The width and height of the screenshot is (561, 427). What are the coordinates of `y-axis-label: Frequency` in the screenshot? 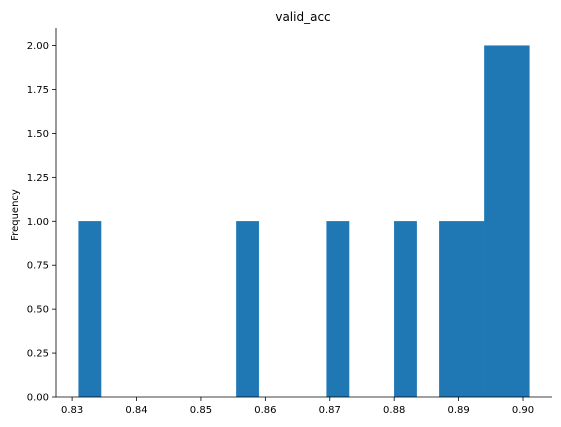 It's located at (15, 215).